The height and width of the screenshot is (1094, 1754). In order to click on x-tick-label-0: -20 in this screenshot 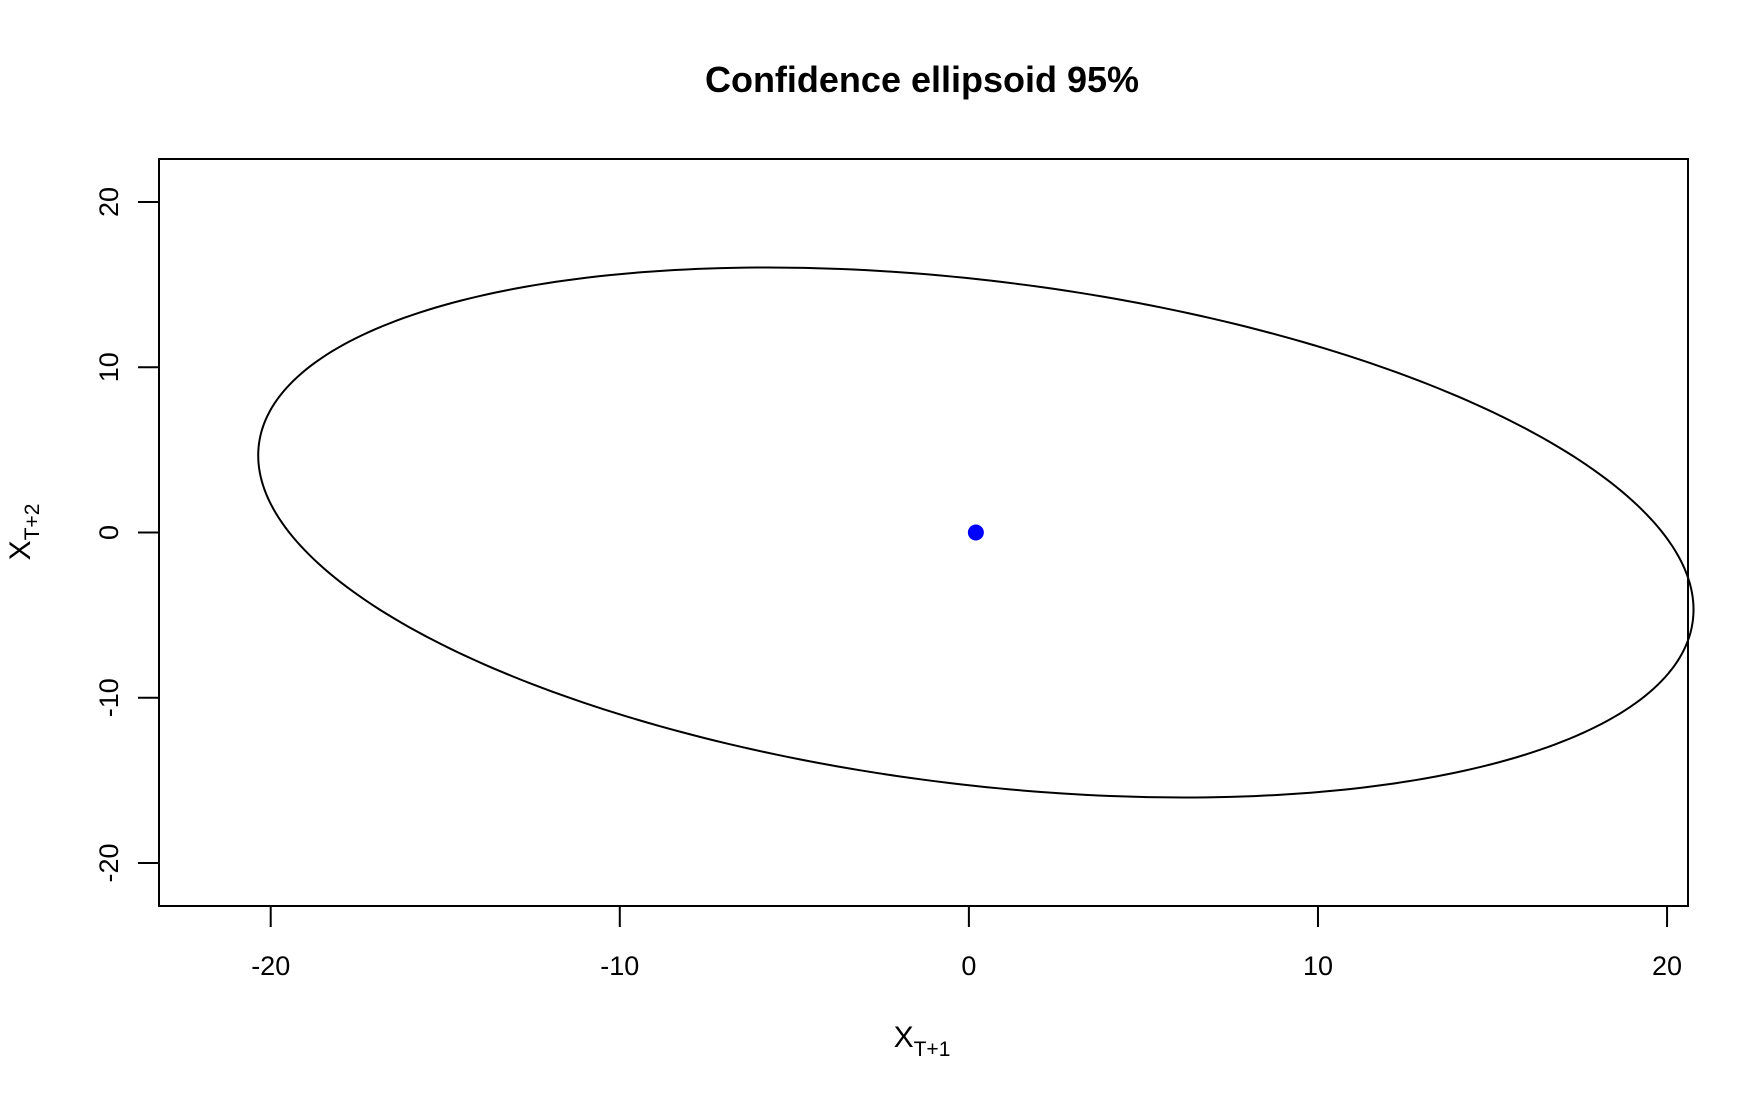, I will do `click(270, 966)`.